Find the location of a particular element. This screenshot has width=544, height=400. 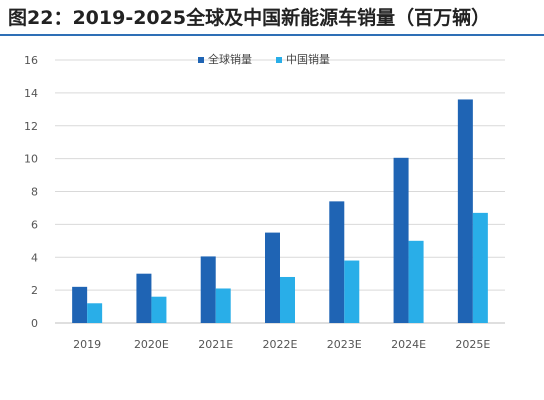

y-tick-label: 6 is located at coordinates (34, 224).